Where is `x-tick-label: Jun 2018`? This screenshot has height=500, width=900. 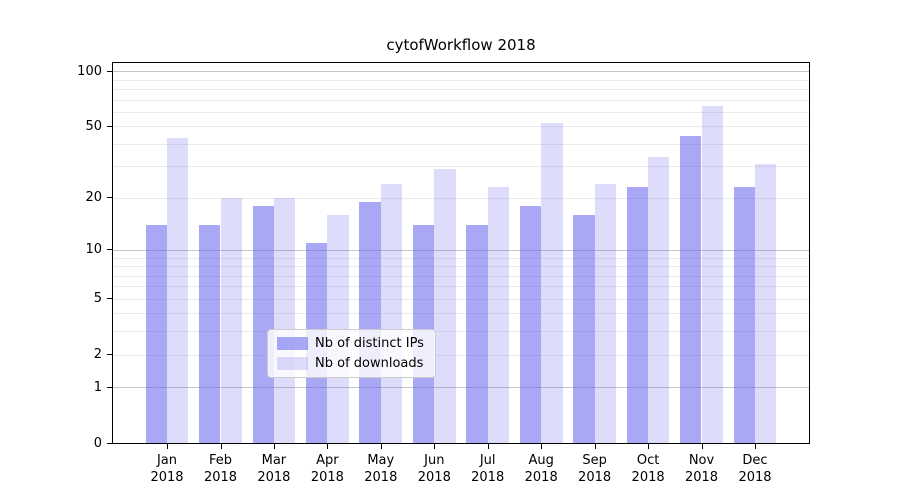
x-tick-label: Jun 2018 is located at coordinates (434, 469).